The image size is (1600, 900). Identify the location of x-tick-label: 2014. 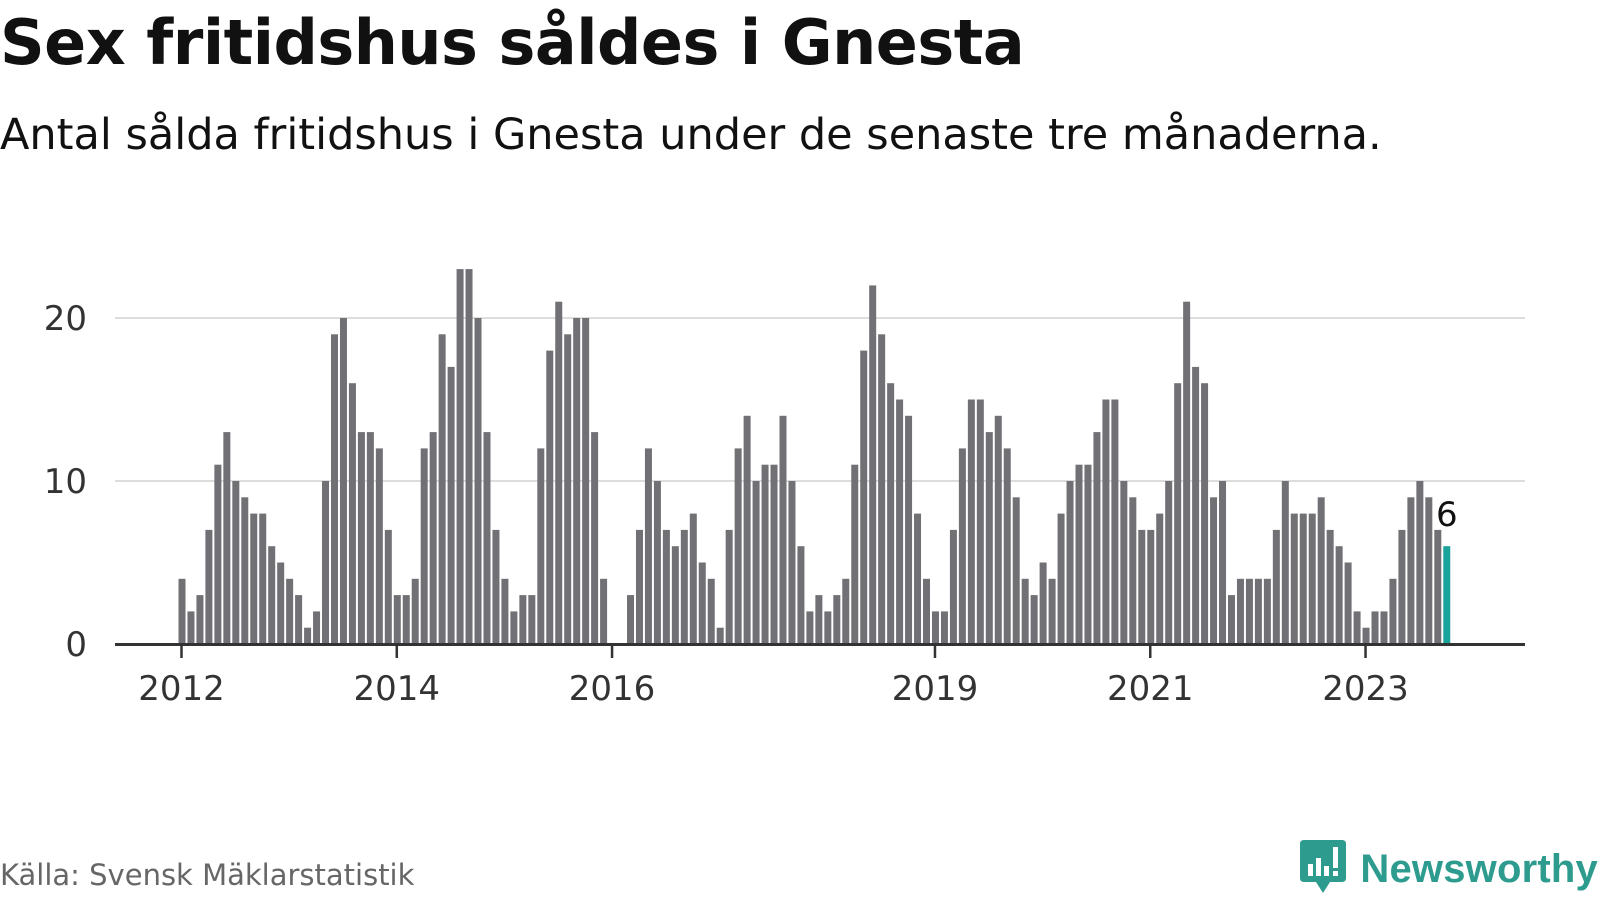
(397, 689).